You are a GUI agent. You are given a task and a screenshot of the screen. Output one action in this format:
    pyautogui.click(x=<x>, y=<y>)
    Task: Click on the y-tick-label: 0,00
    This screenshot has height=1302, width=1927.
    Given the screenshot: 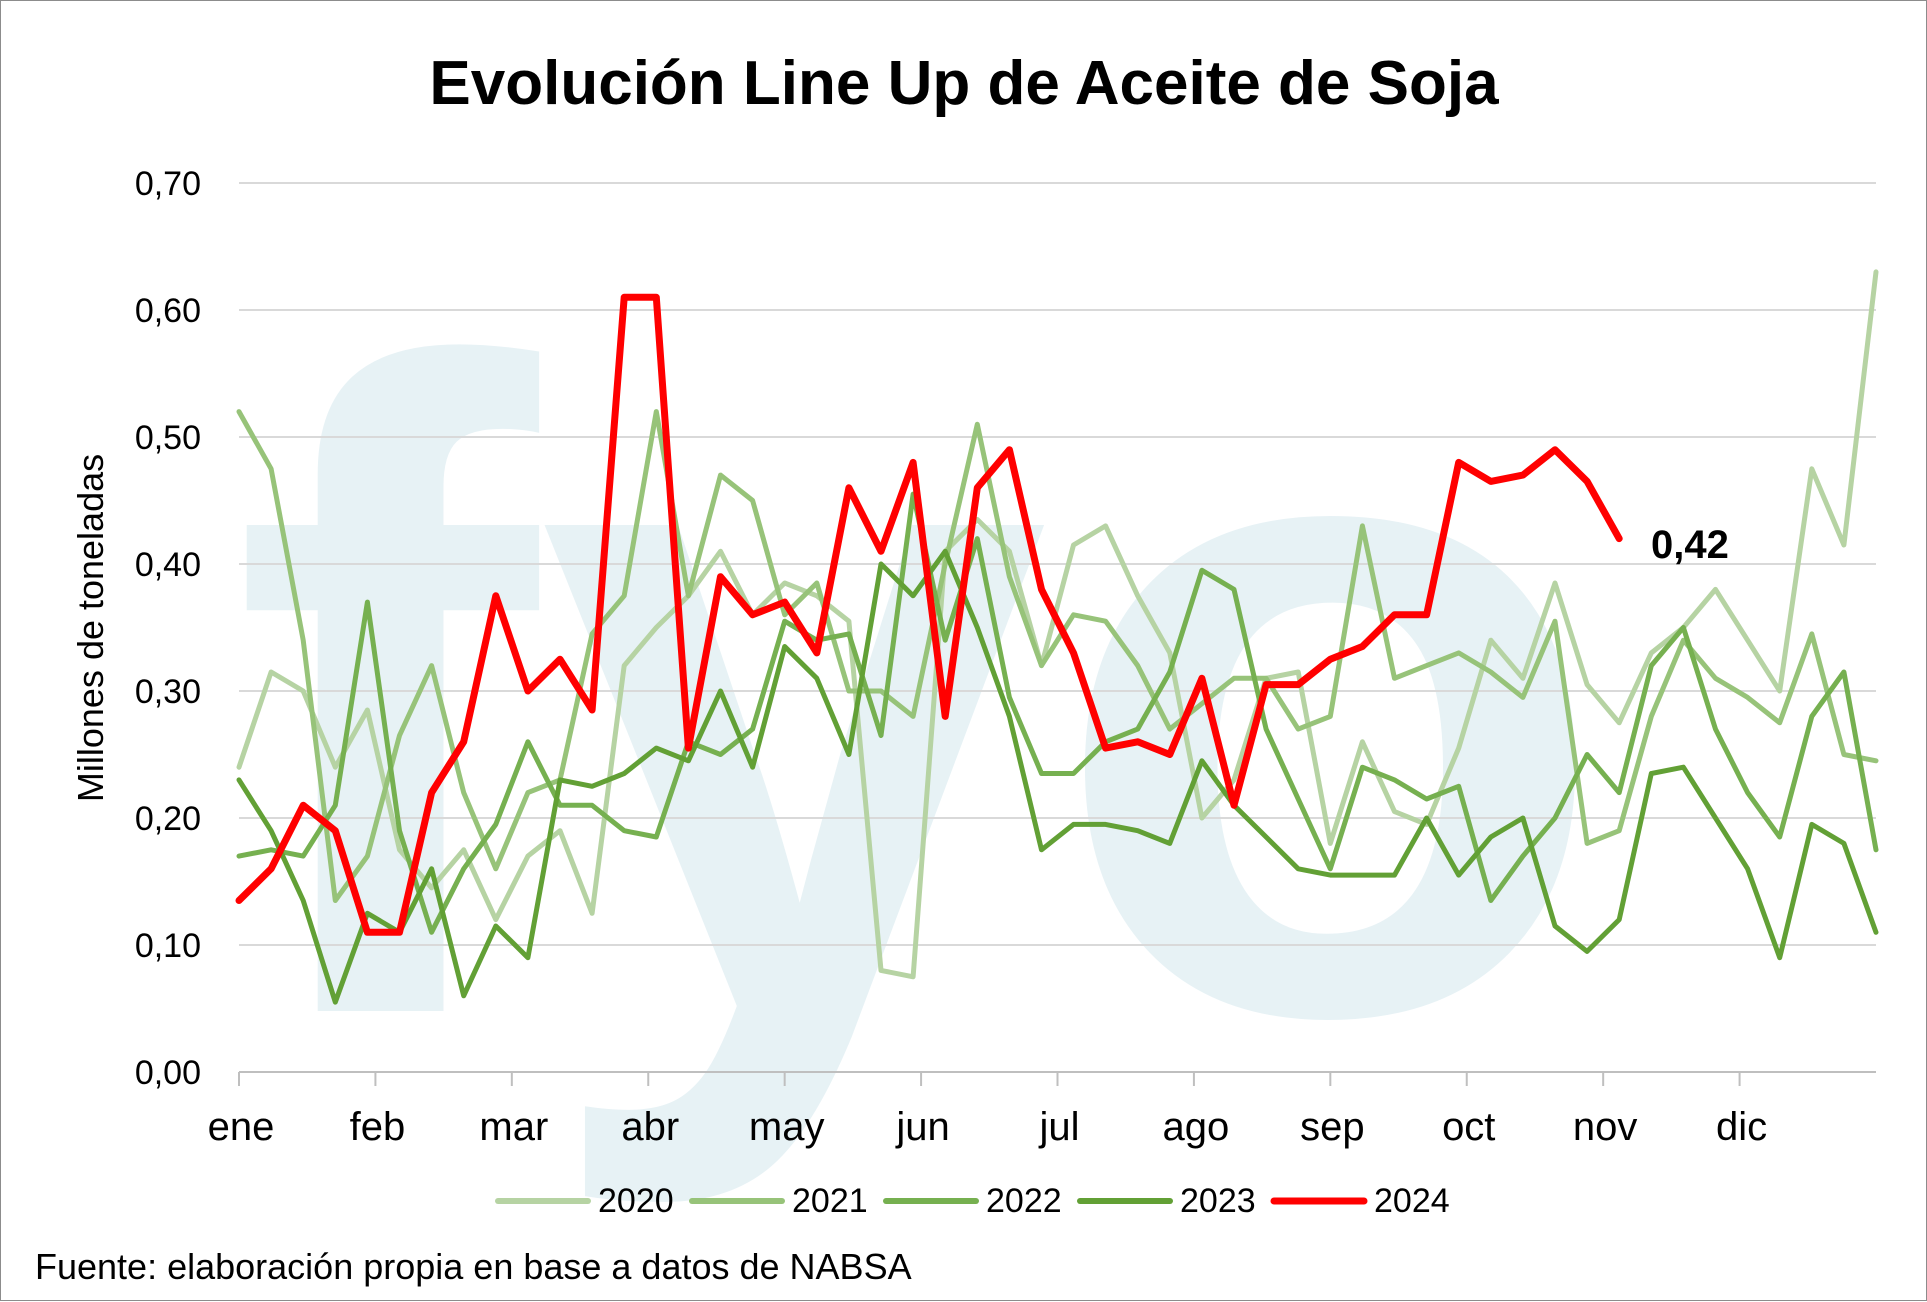 What is the action you would take?
    pyautogui.click(x=168, y=1073)
    